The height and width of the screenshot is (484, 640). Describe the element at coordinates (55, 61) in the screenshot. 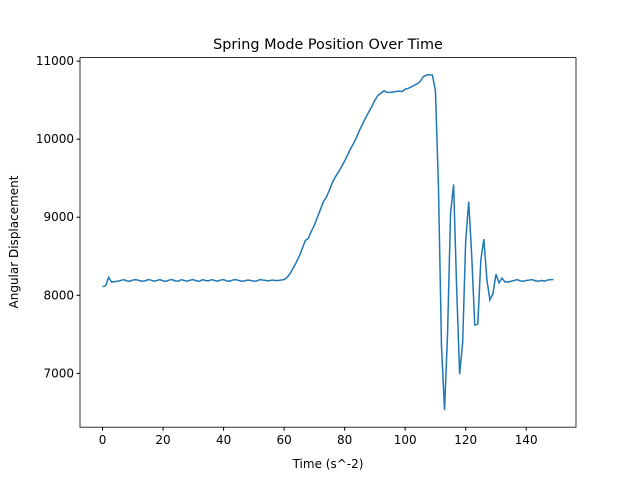

I see `y-tick-label: 11000` at that location.